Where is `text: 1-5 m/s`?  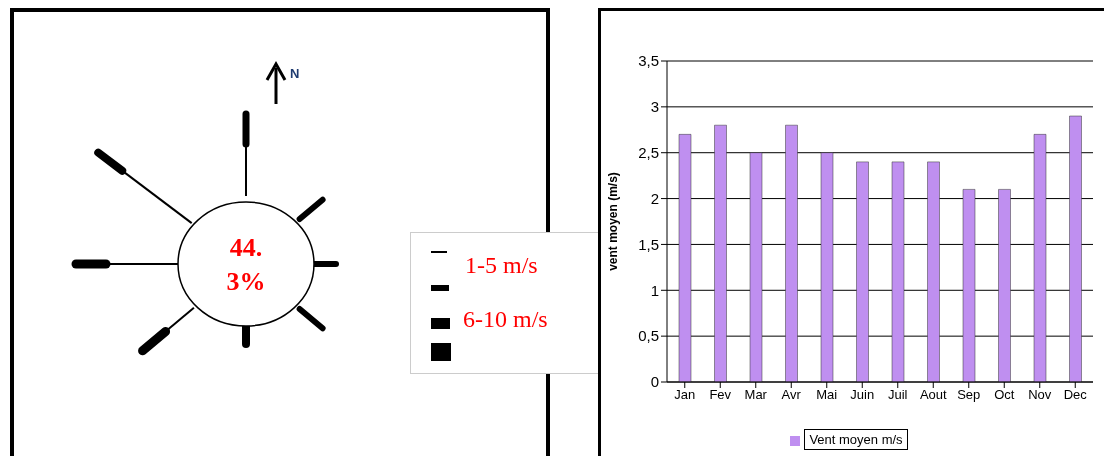 text: 1-5 m/s is located at coordinates (501, 265).